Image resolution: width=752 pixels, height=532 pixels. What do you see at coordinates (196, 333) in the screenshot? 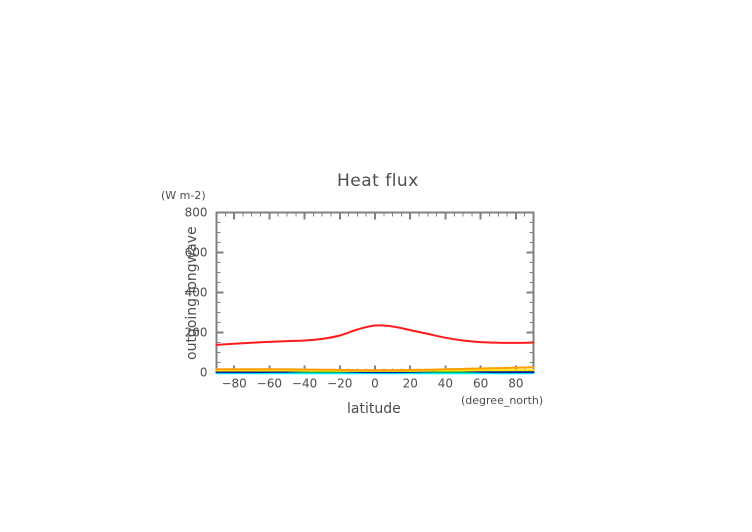
I see `y-tick-label: 200` at bounding box center [196, 333].